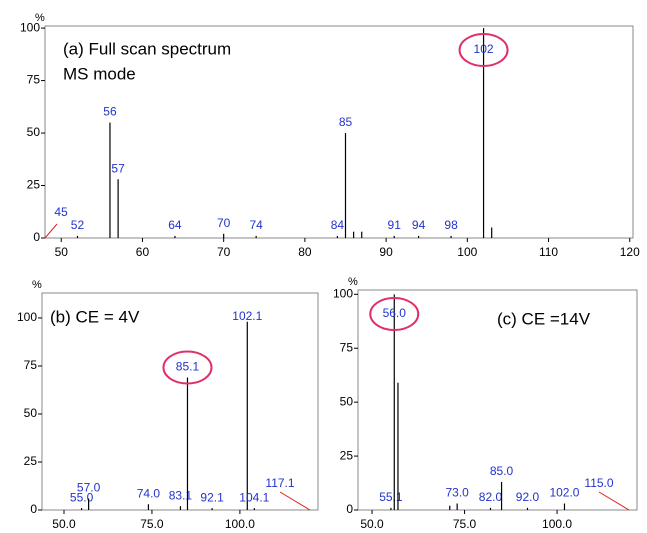 The width and height of the screenshot is (647, 533). Describe the element at coordinates (110, 112) in the screenshot. I see `peak-label: 56` at that location.